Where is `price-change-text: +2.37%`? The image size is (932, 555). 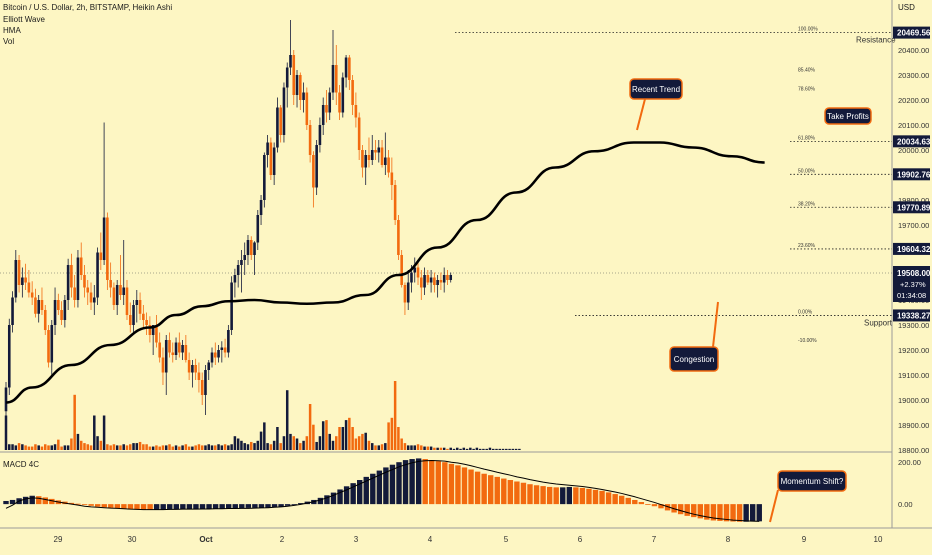 price-change-text: +2.37% is located at coordinates (913, 284).